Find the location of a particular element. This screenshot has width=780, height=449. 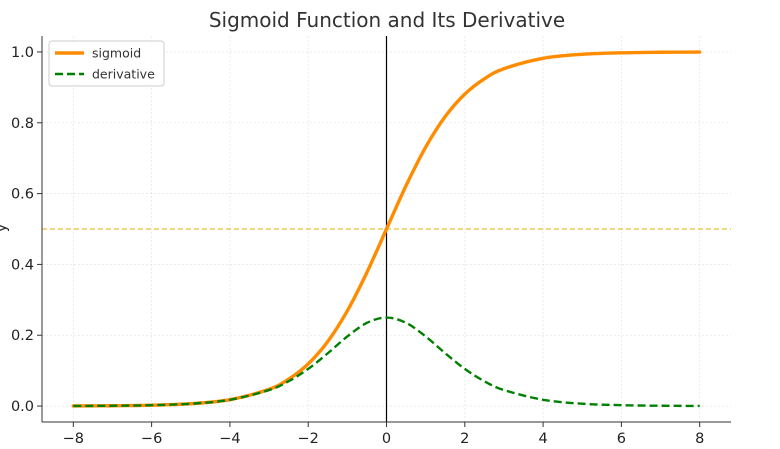

x-tick-label: −4 is located at coordinates (229, 439).